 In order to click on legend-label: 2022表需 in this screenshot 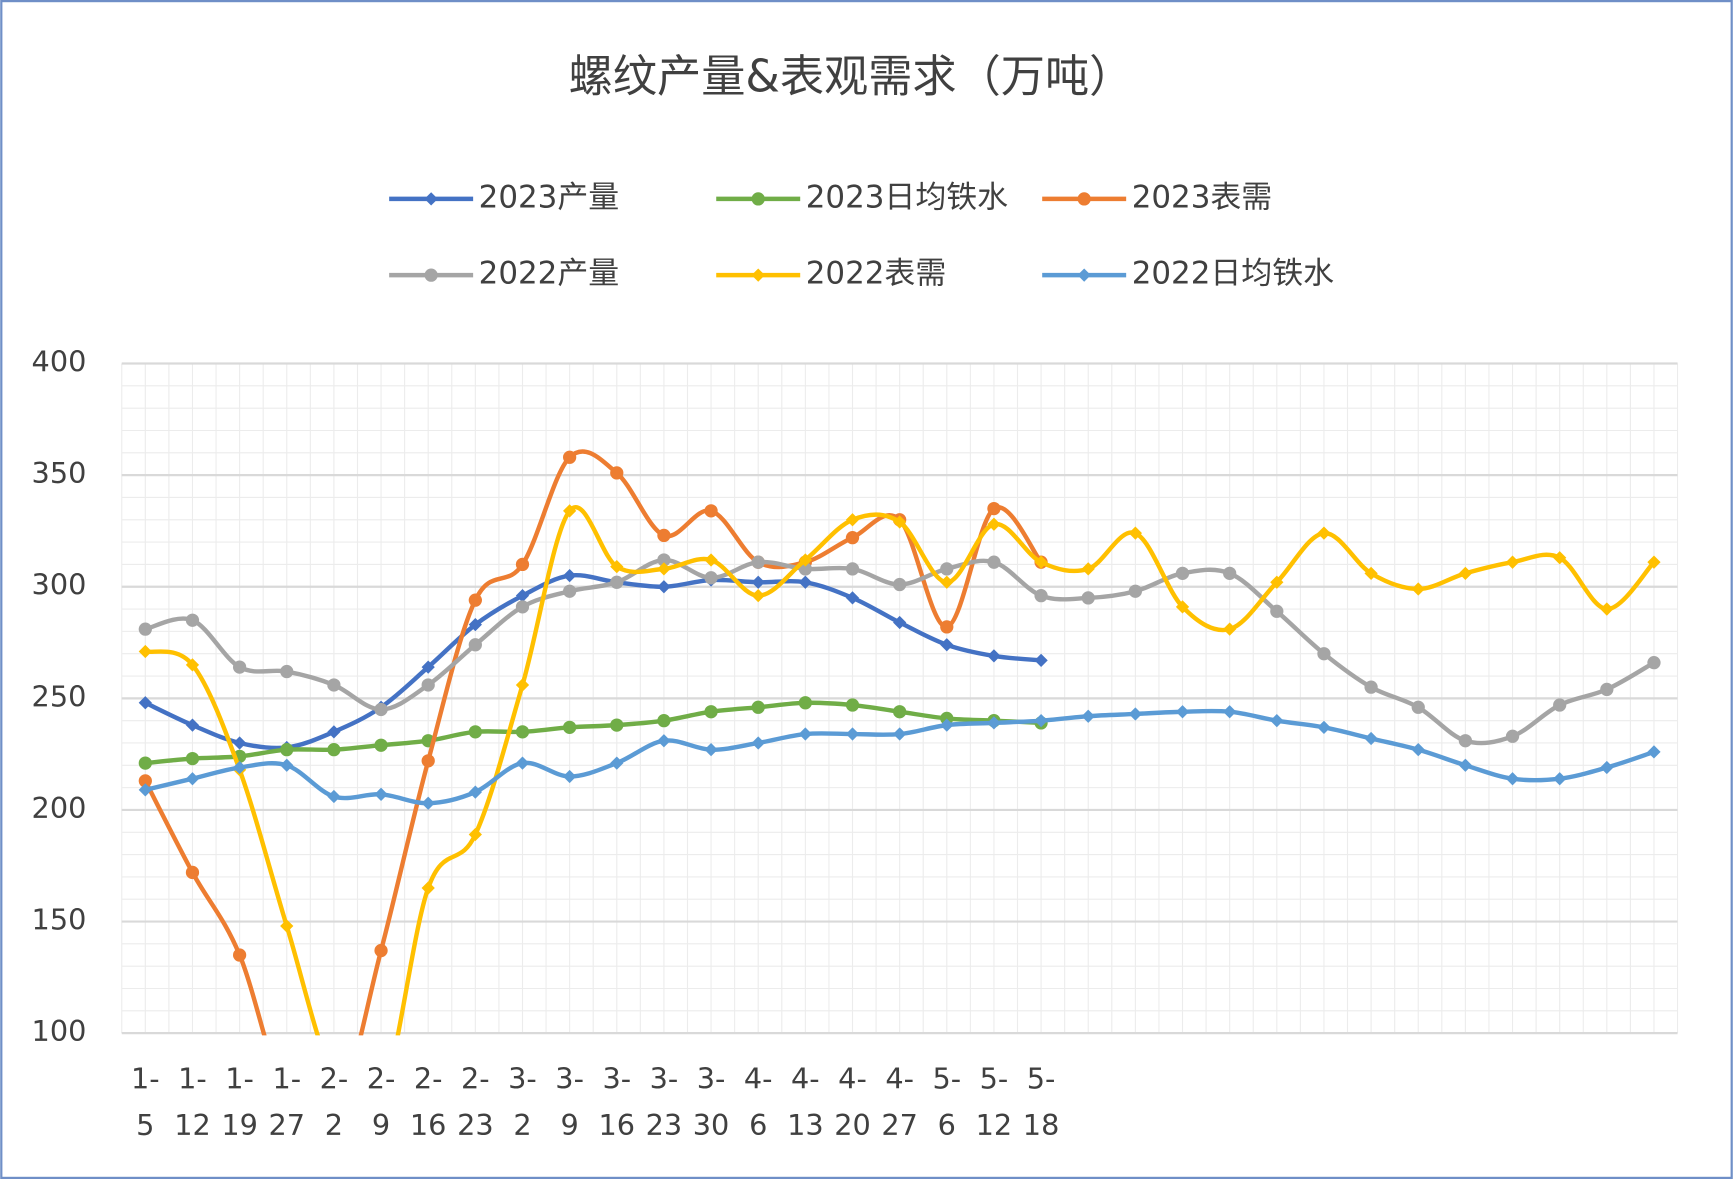, I will do `click(876, 274)`.